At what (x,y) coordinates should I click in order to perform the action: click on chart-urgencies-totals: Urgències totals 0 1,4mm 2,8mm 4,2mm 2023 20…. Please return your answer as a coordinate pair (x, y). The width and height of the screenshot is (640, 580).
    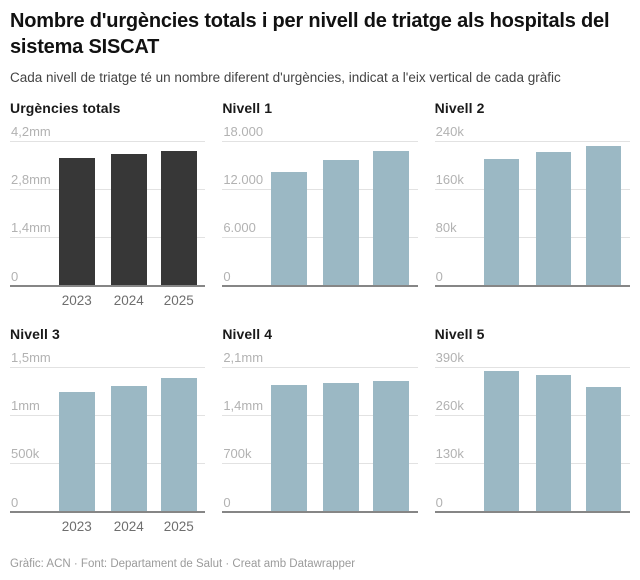
    Looking at the image, I should click on (108, 205).